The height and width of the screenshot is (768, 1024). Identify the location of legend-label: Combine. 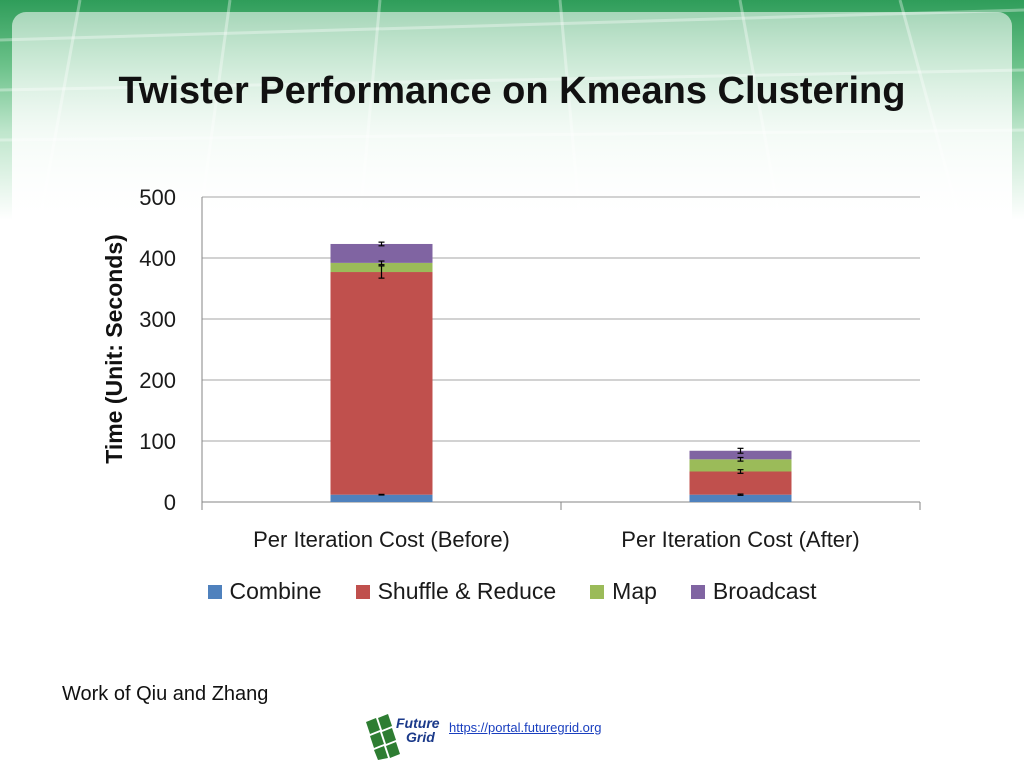
(275, 591).